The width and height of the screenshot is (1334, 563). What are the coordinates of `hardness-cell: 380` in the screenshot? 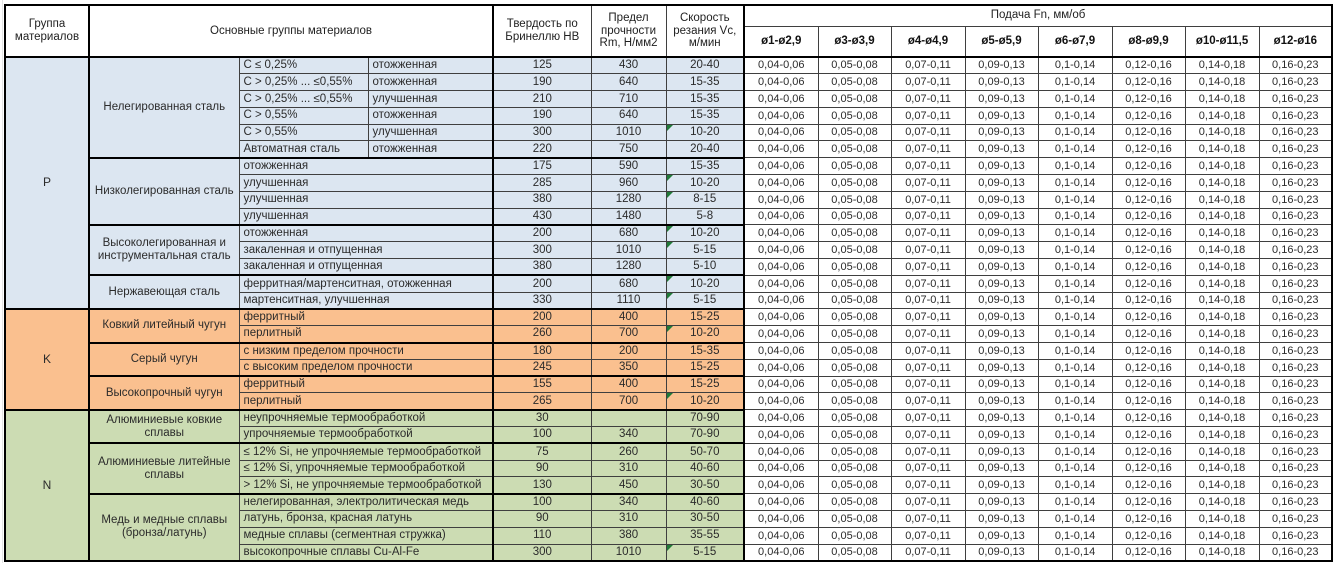 It's located at (542, 199).